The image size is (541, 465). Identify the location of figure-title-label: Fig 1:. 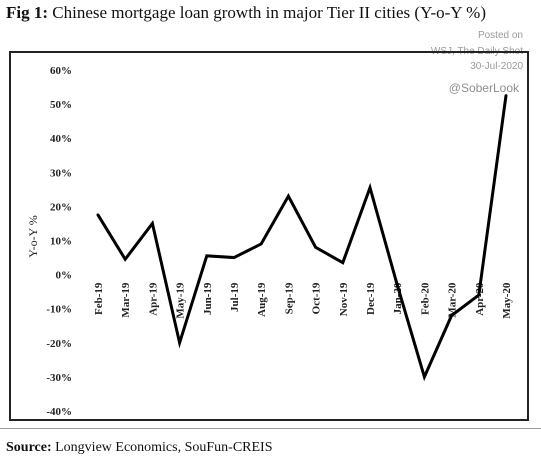
(27, 12).